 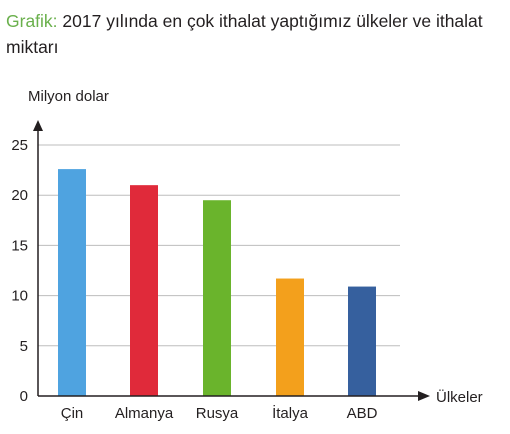 What do you see at coordinates (19, 296) in the screenshot?
I see `y-tick-label: 10` at bounding box center [19, 296].